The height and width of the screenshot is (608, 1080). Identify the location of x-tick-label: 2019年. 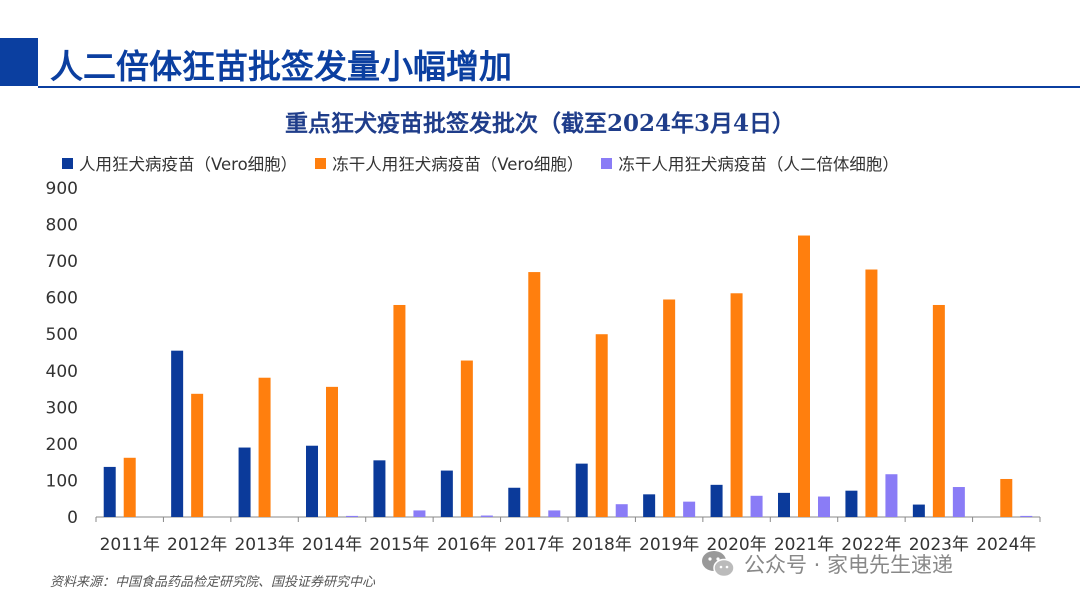
(669, 545).